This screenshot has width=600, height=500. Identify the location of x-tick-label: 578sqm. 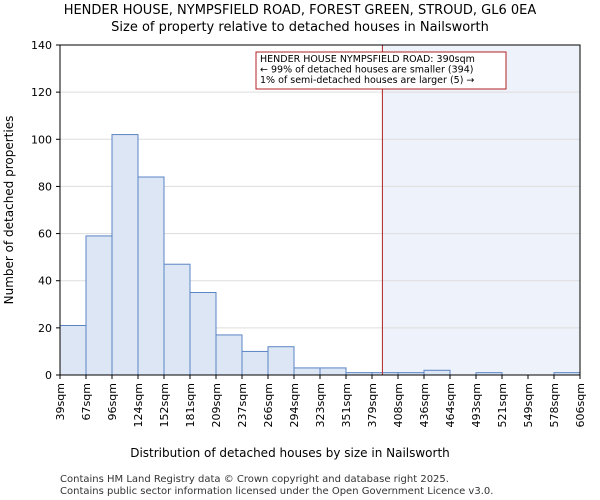
(554, 405).